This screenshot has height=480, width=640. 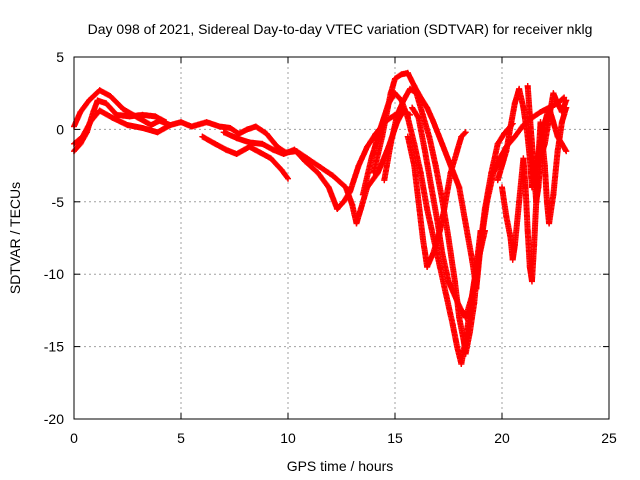 I want to click on y-axis-title: SDTVAR / TECUs, so click(x=15, y=238).